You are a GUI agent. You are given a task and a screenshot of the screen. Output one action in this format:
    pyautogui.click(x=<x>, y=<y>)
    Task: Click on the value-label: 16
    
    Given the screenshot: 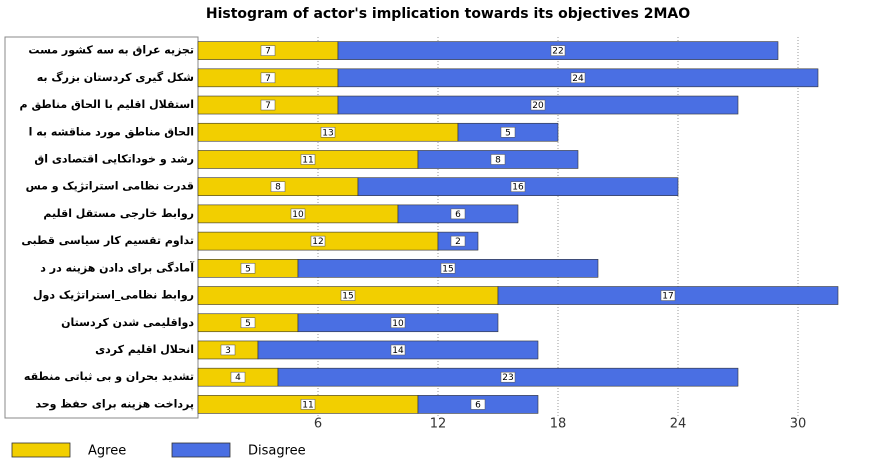 What is the action you would take?
    pyautogui.click(x=518, y=188)
    